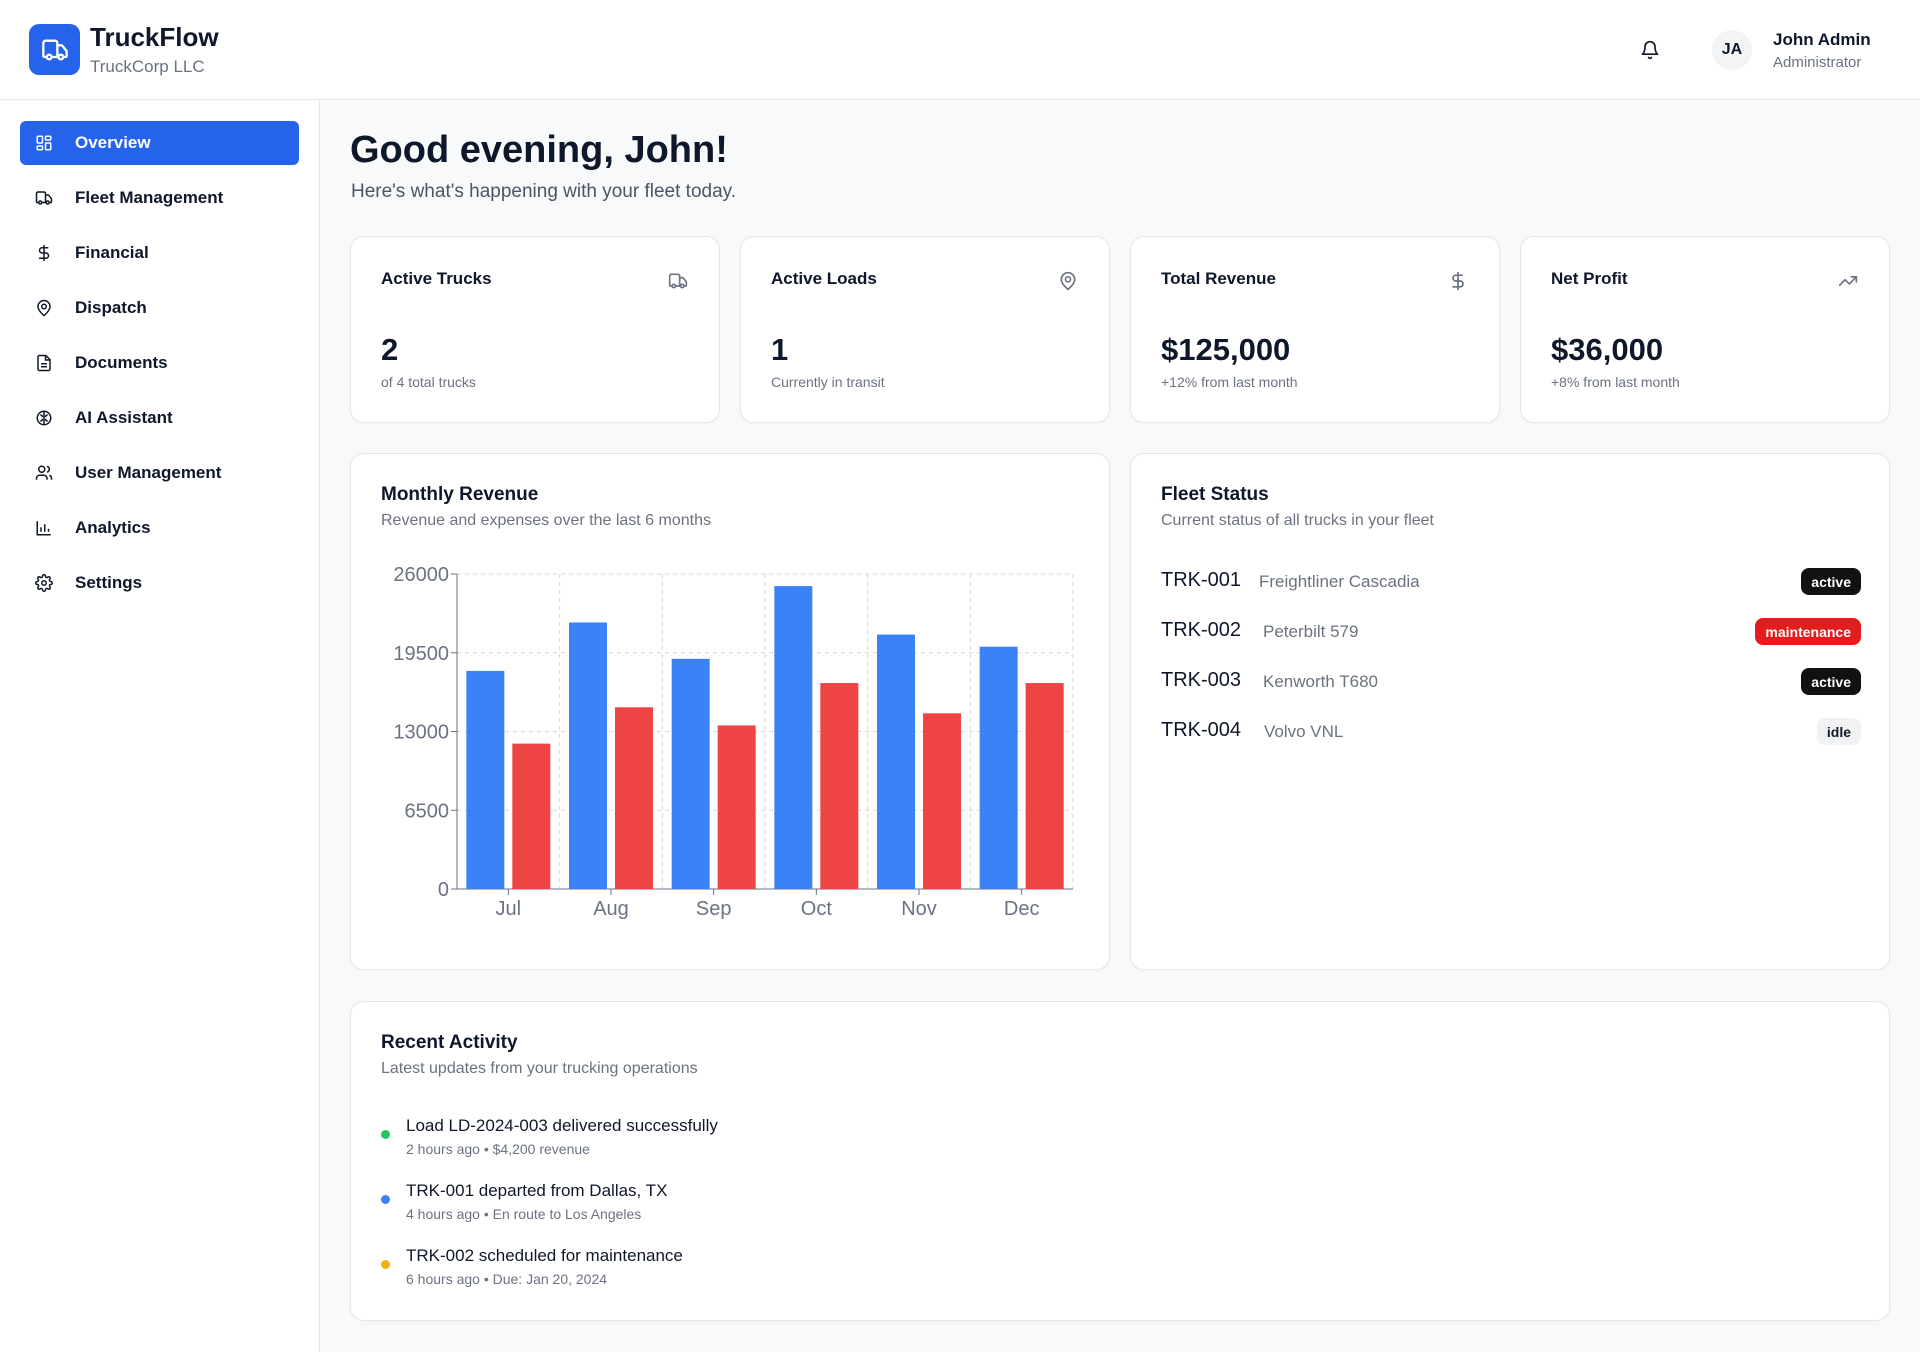  What do you see at coordinates (1218, 278) in the screenshot?
I see `stat-title: Total Revenue` at bounding box center [1218, 278].